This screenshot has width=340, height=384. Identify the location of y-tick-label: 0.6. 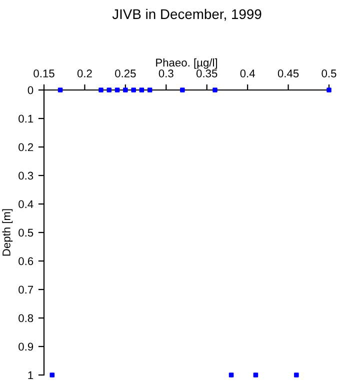
(26, 261).